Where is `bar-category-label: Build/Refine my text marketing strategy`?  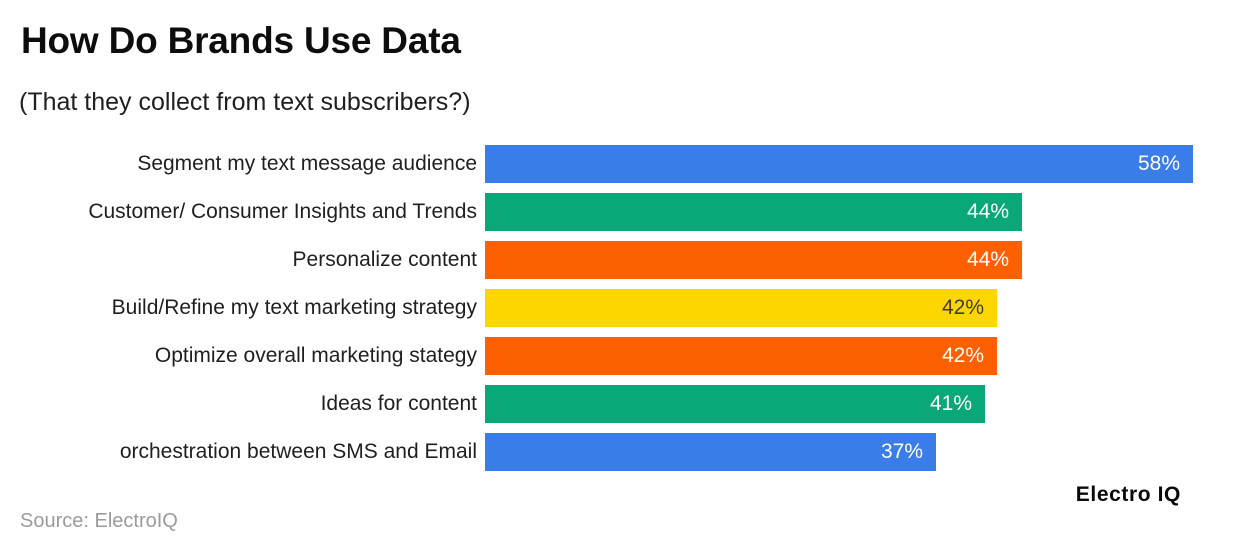 bar-category-label: Build/Refine my text marketing strategy is located at coordinates (294, 307).